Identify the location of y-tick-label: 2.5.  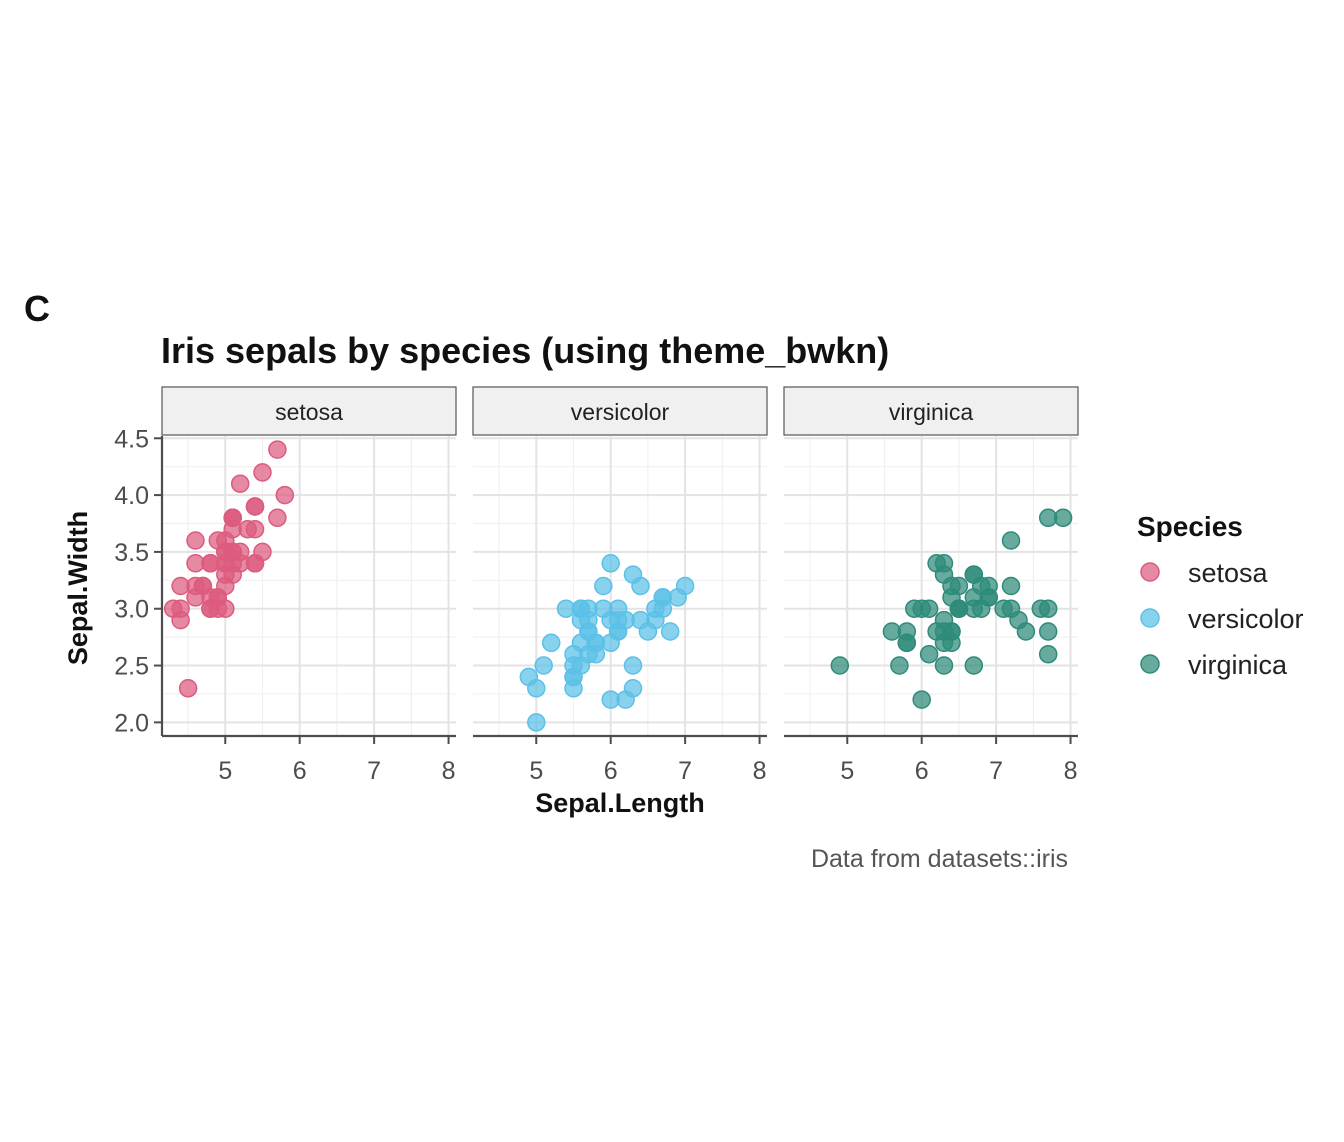
(131, 667).